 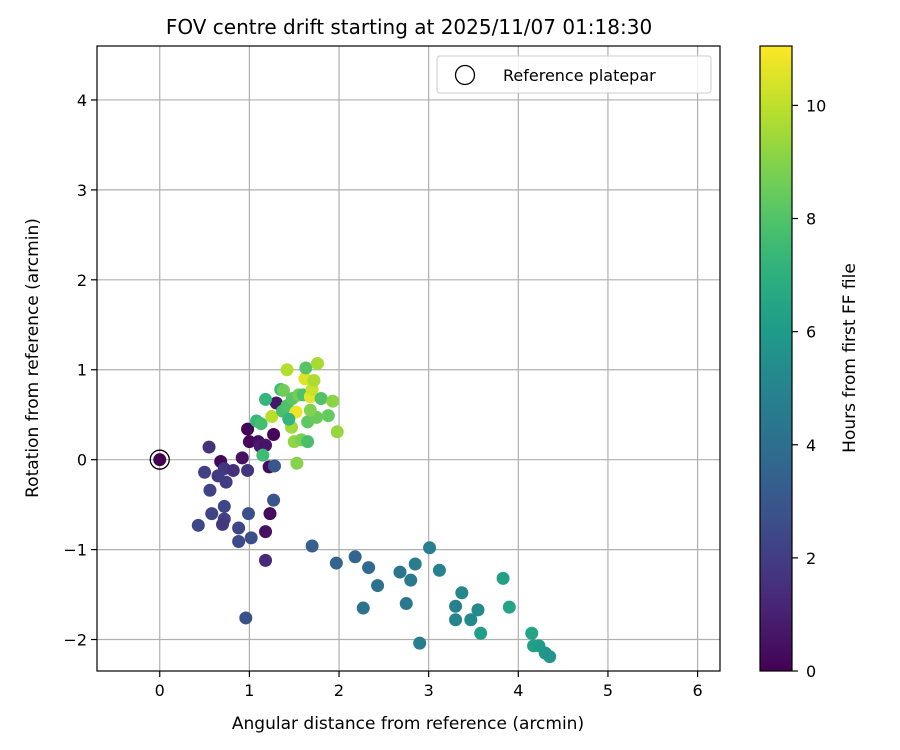 I want to click on colorbar-tick-label: 2, so click(x=811, y=558).